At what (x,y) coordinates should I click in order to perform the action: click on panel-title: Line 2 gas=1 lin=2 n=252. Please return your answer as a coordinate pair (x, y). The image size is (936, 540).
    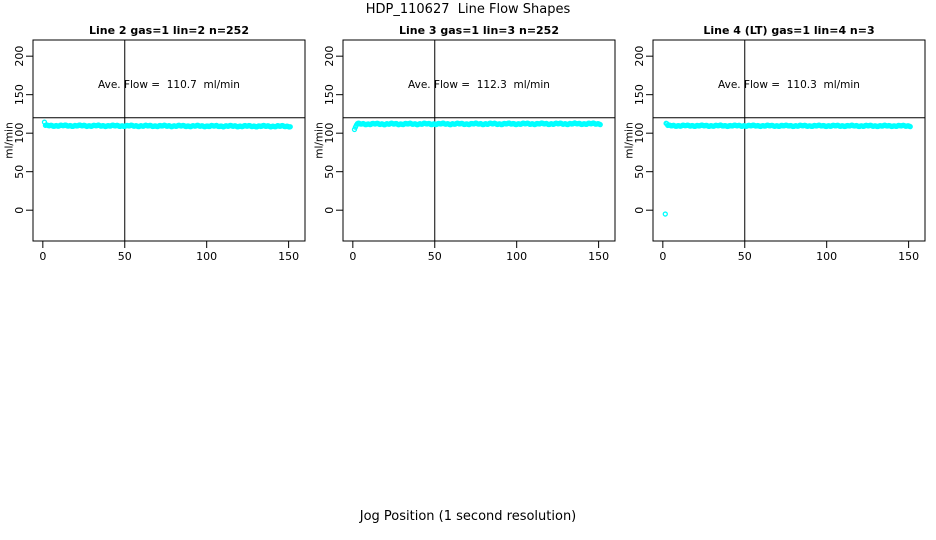
    Looking at the image, I should click on (168, 30).